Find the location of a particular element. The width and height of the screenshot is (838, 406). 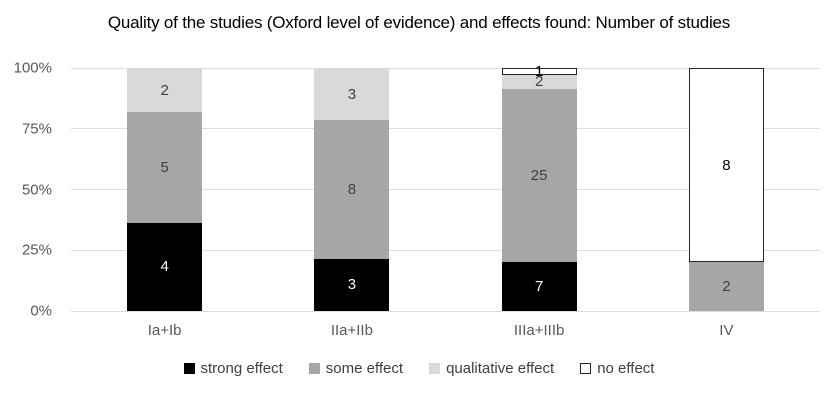

legend-item-some-effect: some effect is located at coordinates (356, 368).